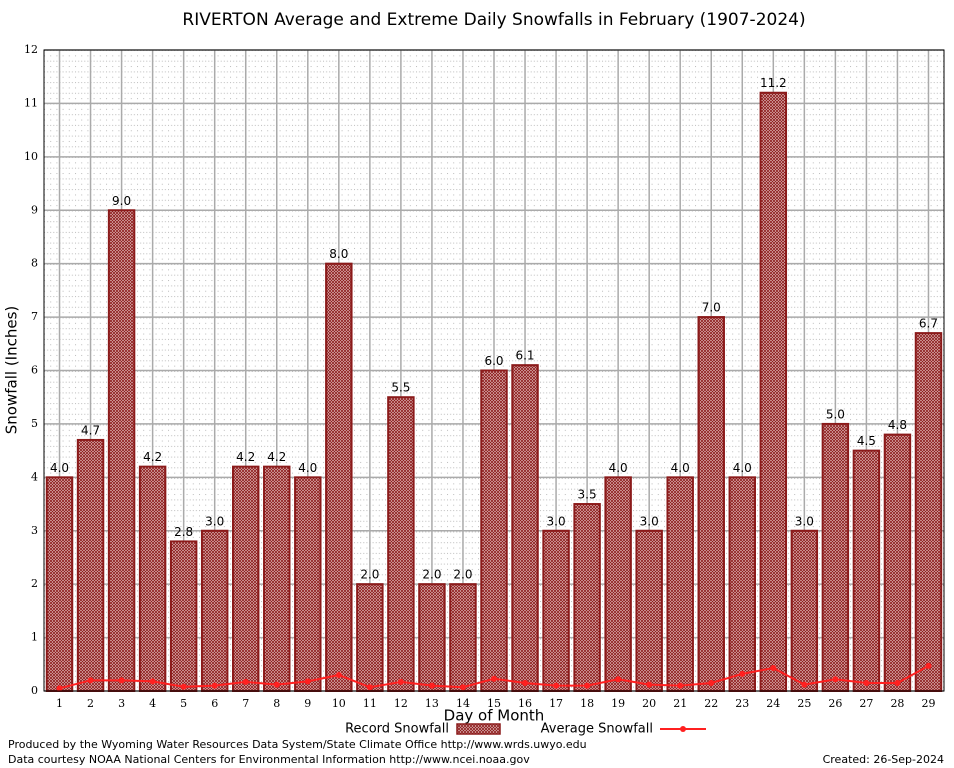  Describe the element at coordinates (883, 759) in the screenshot. I see `created-date: Created: 26-Sep-2024` at that location.